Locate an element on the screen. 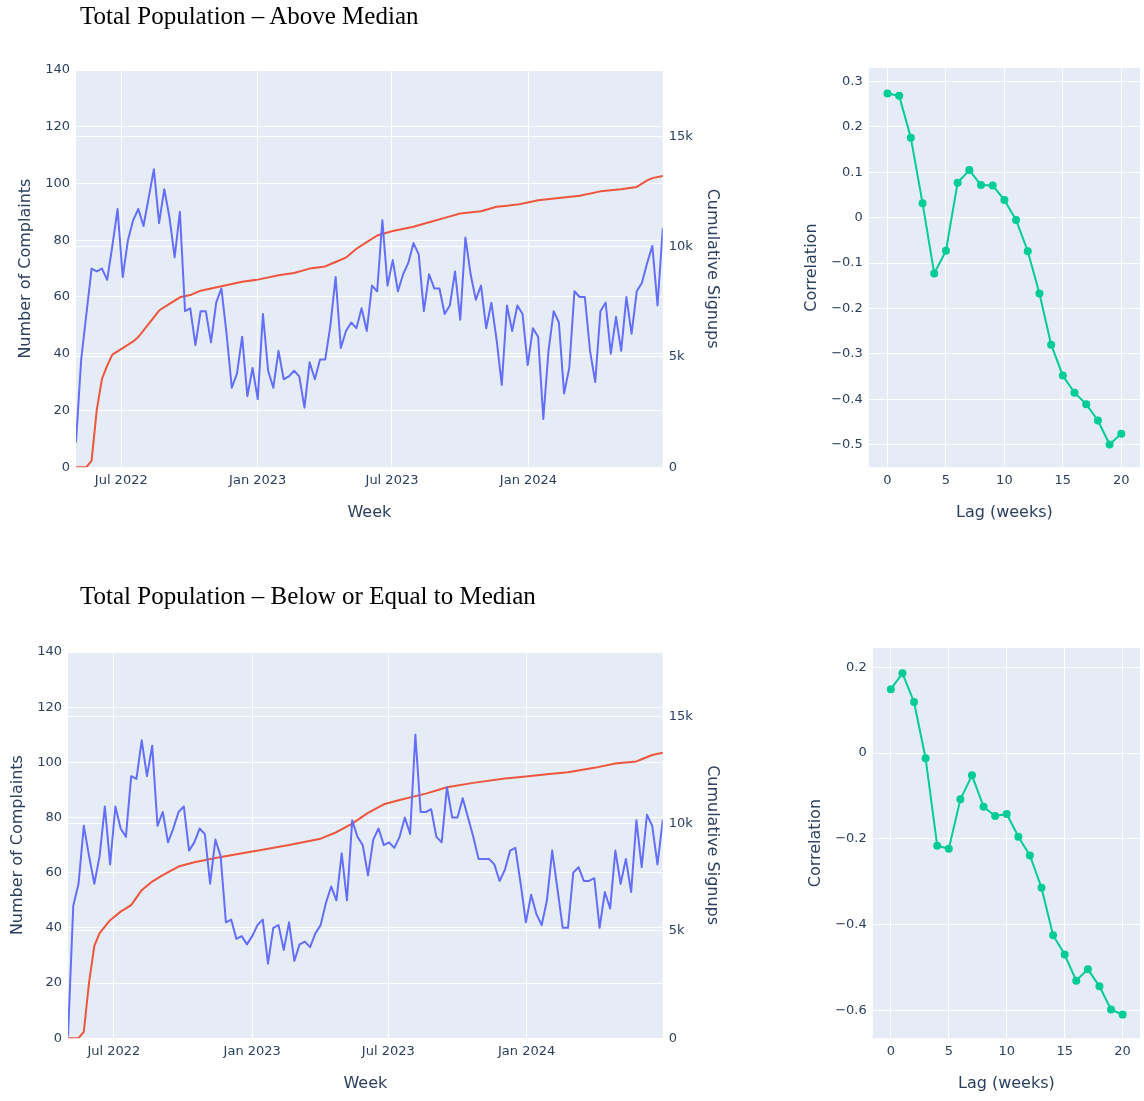 This screenshot has width=1144, height=1101. y-tick-label: −0.3 is located at coordinates (847, 353).